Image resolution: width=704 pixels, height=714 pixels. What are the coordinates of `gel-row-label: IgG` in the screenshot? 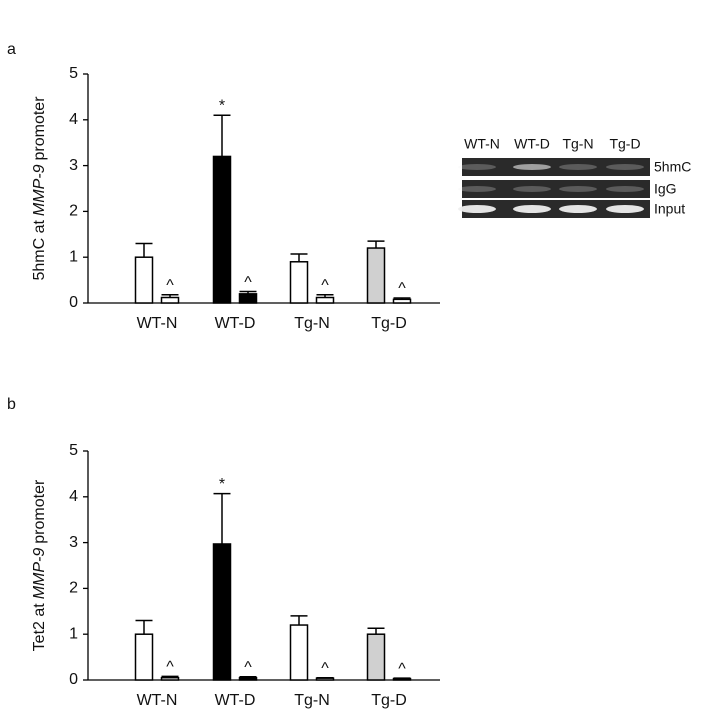 It's located at (665, 189).